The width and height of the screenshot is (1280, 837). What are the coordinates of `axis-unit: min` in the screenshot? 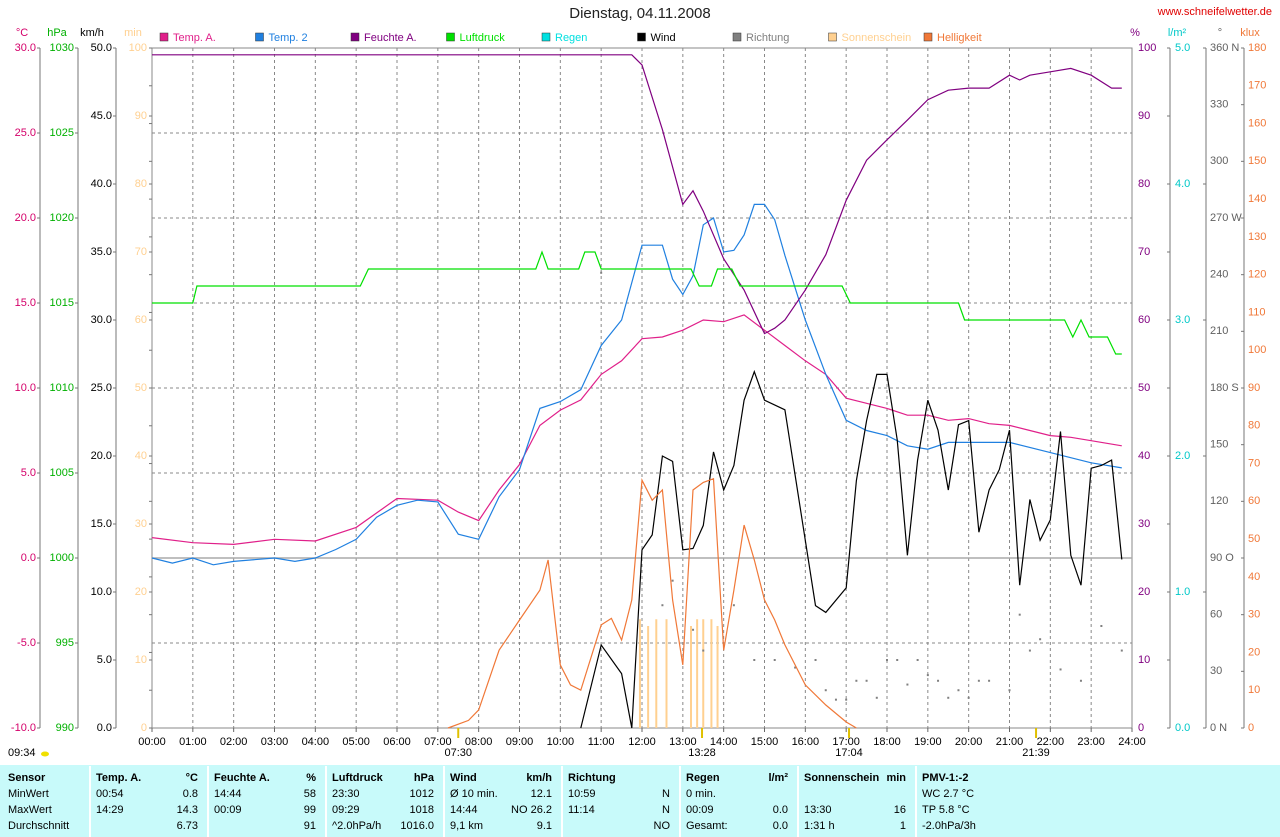 It's located at (133, 33).